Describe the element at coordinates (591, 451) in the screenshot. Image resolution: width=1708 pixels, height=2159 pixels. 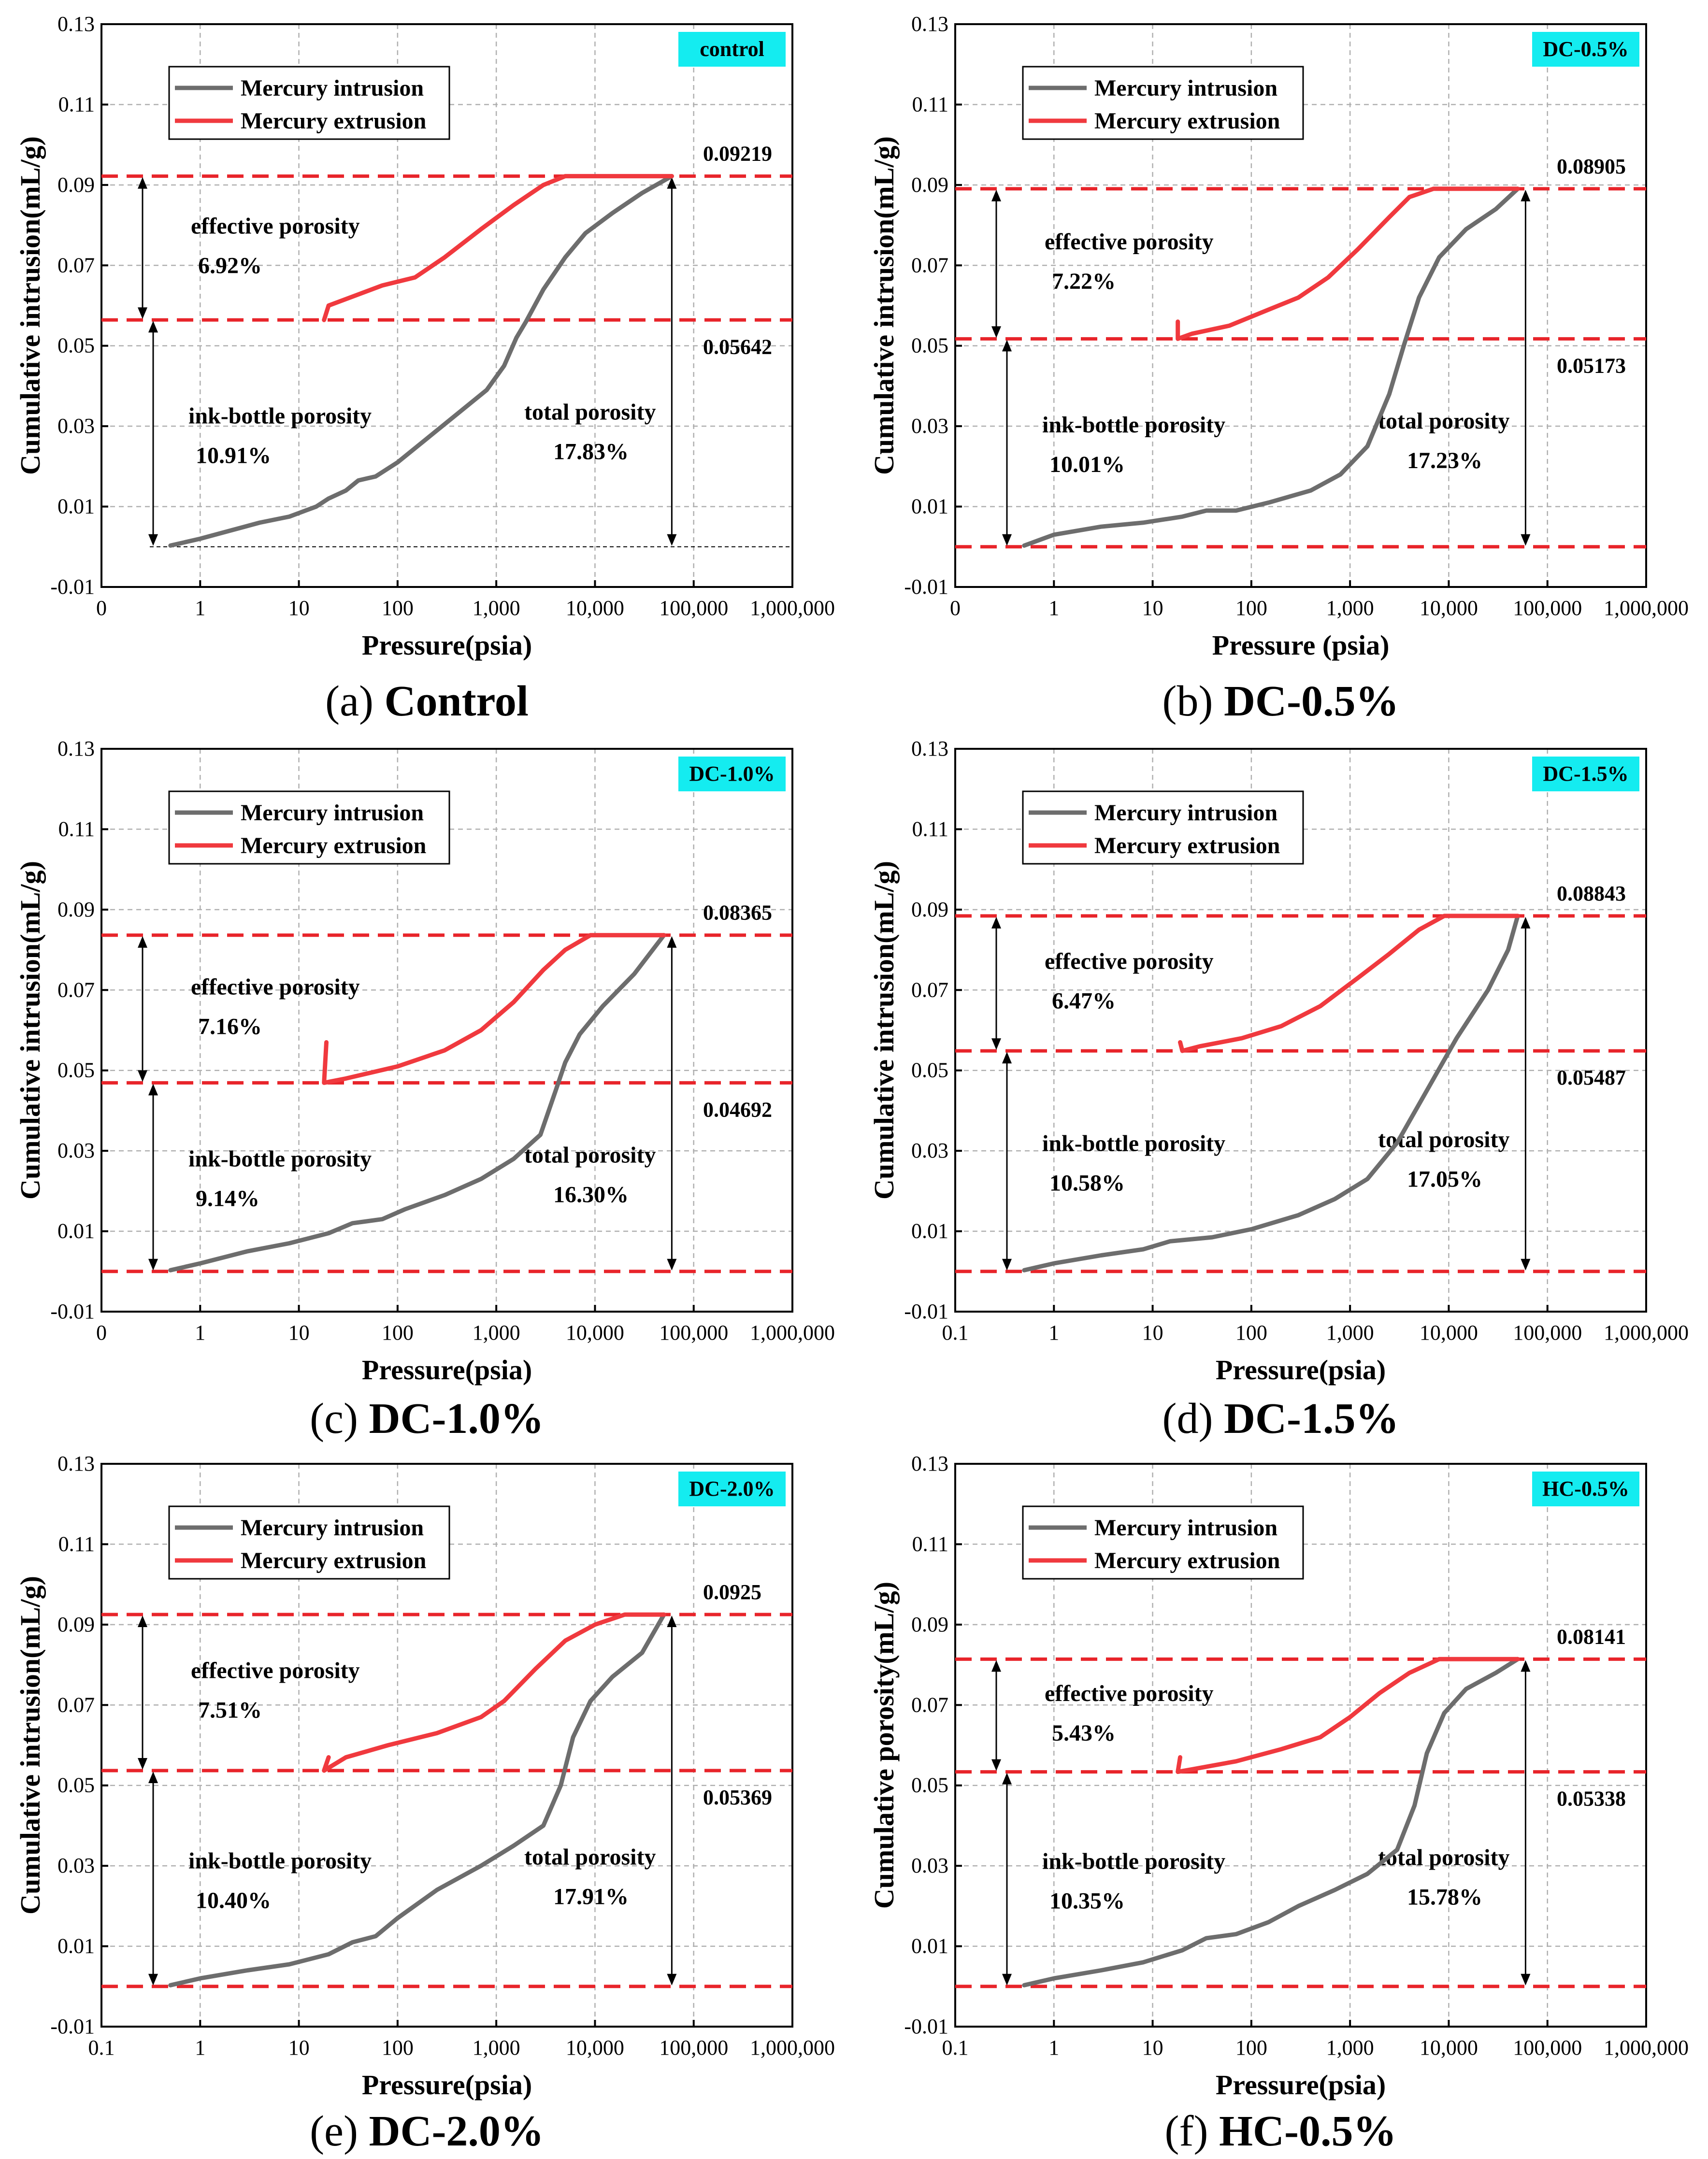
I see `total-porosity-value: 17.83%` at that location.